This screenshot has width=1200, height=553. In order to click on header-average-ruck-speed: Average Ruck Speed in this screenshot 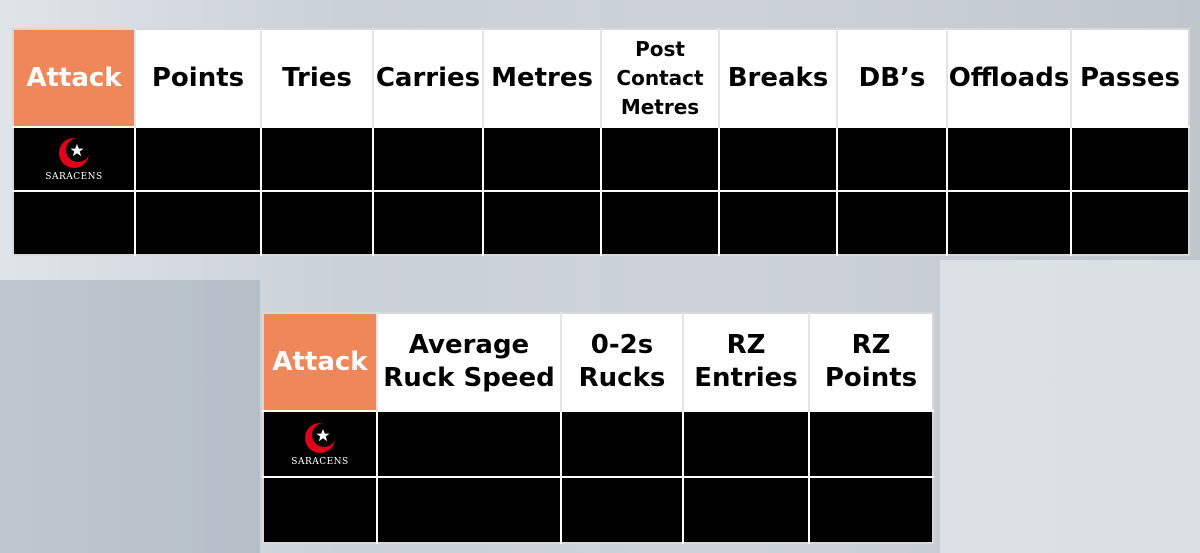, I will do `click(468, 362)`.